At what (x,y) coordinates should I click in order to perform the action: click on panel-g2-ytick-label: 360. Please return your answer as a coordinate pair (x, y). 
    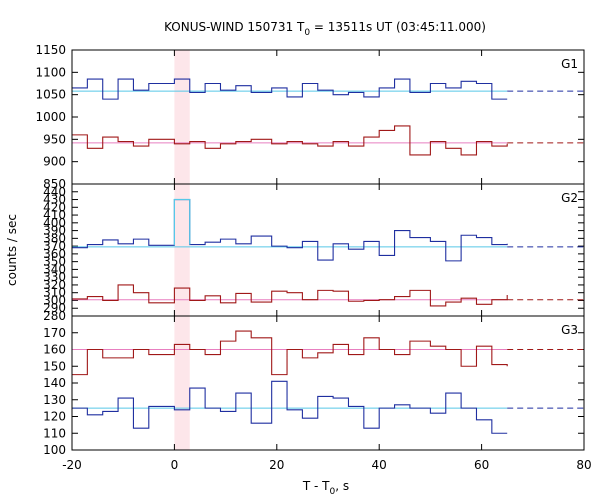
    Looking at the image, I should click on (54, 254).